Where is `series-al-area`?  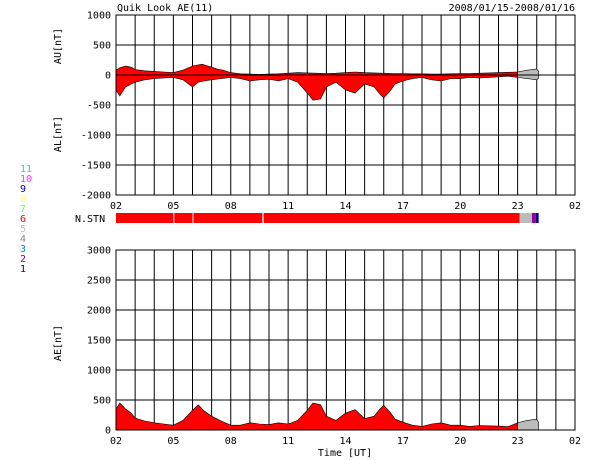 series-al-area is located at coordinates (316, 87).